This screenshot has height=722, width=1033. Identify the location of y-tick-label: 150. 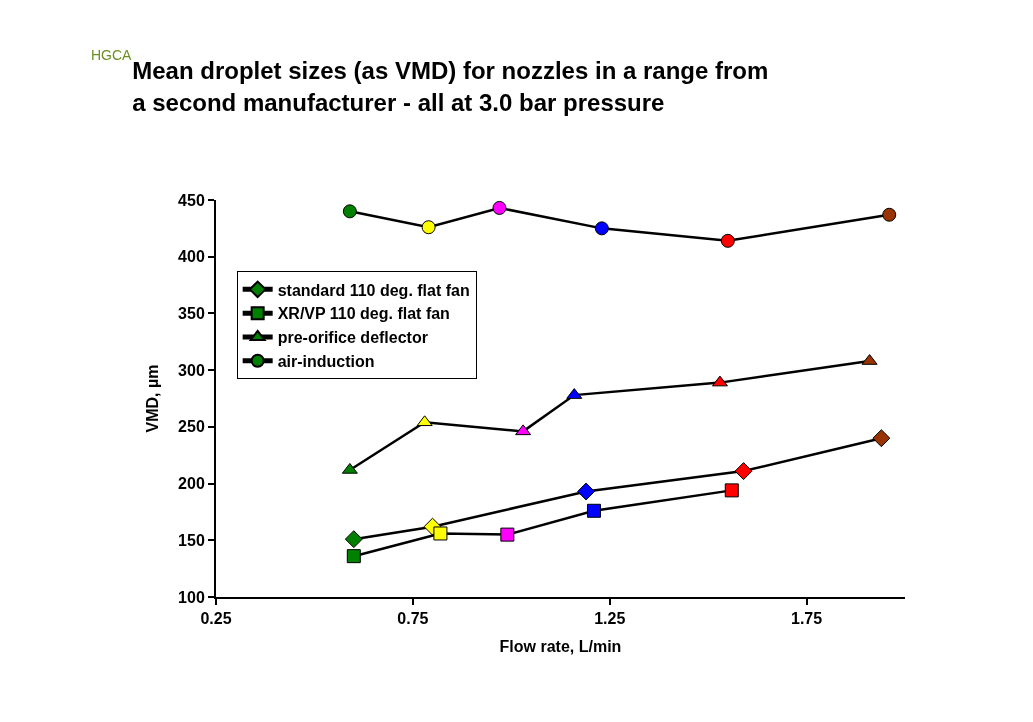
(191, 540).